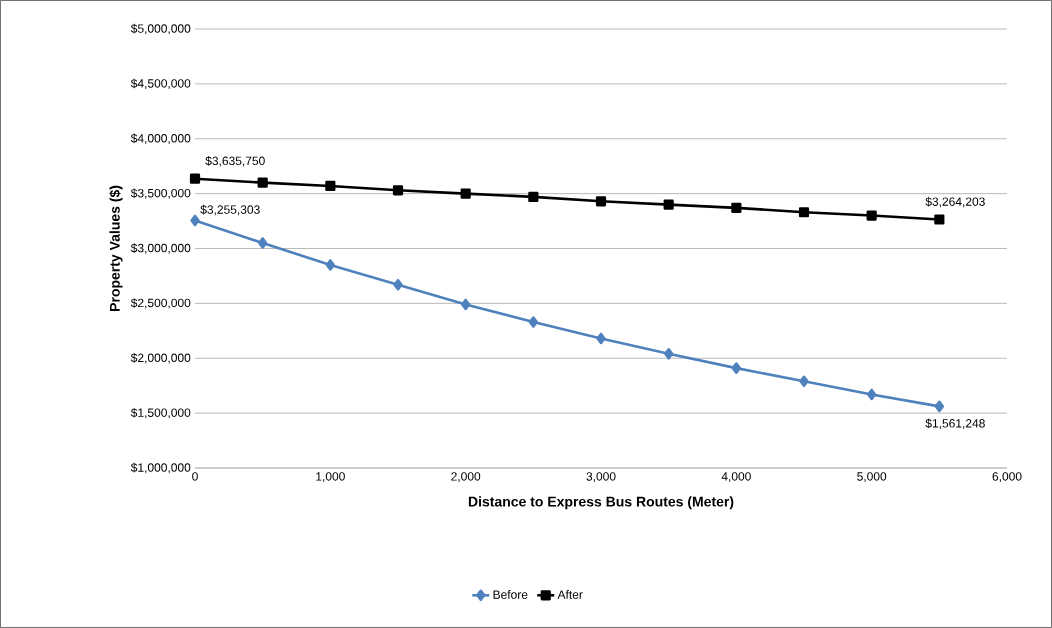 The height and width of the screenshot is (628, 1052). Describe the element at coordinates (330, 477) in the screenshot. I see `x-tick-label: 1,000` at that location.